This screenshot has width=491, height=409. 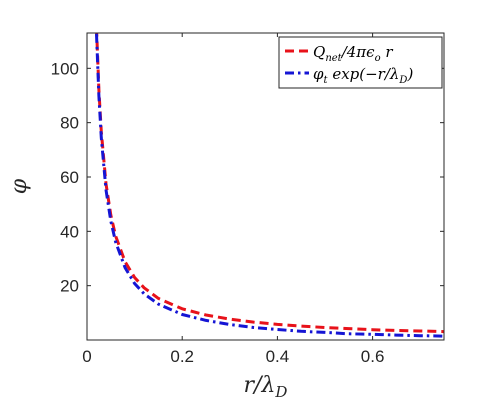 What do you see at coordinates (69, 123) in the screenshot?
I see `y-tick-label: 80` at bounding box center [69, 123].